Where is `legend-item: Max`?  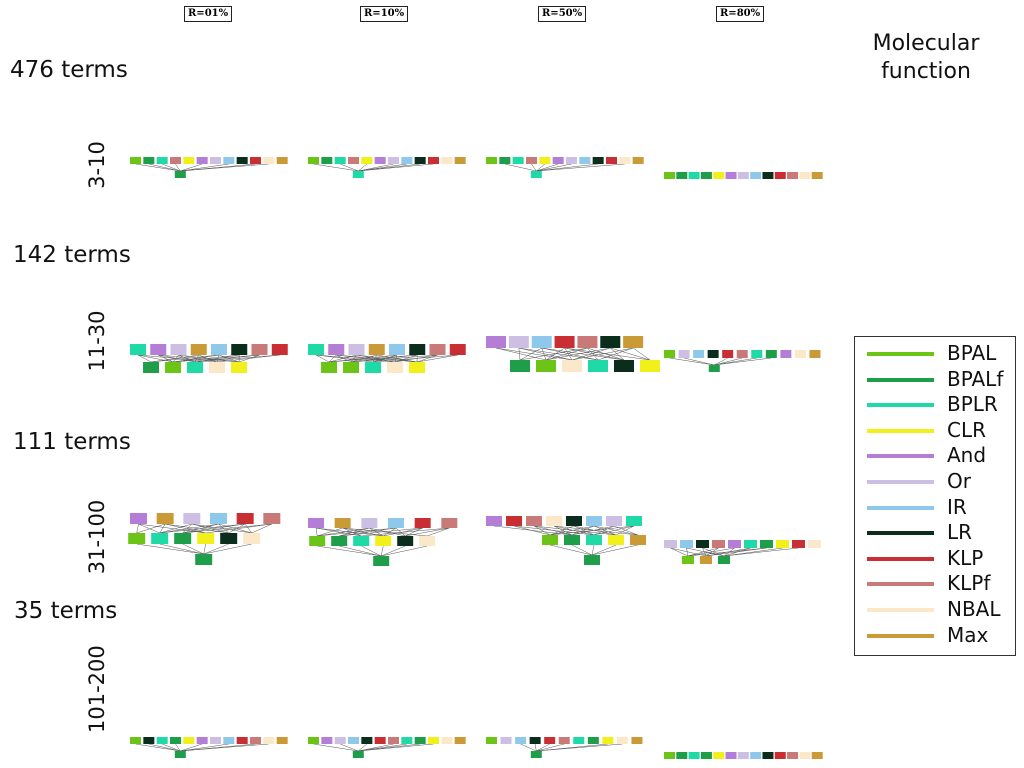 legend-item: Max is located at coordinates (935, 636).